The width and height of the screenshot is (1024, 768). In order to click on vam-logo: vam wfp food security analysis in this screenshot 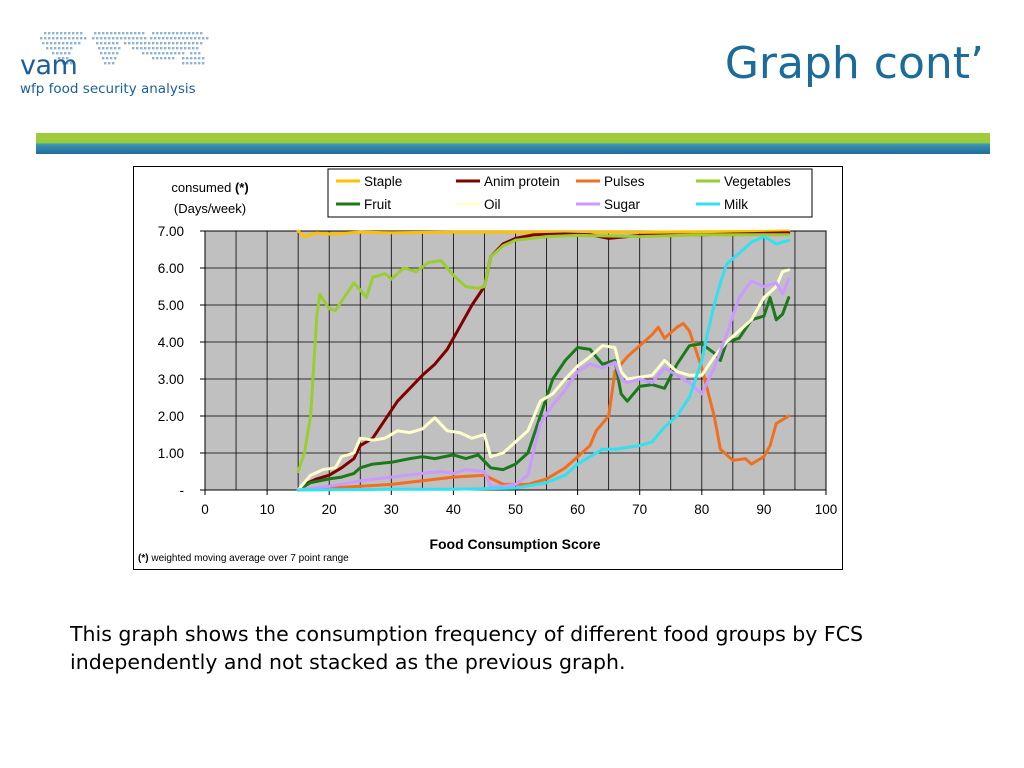, I will do `click(110, 65)`.